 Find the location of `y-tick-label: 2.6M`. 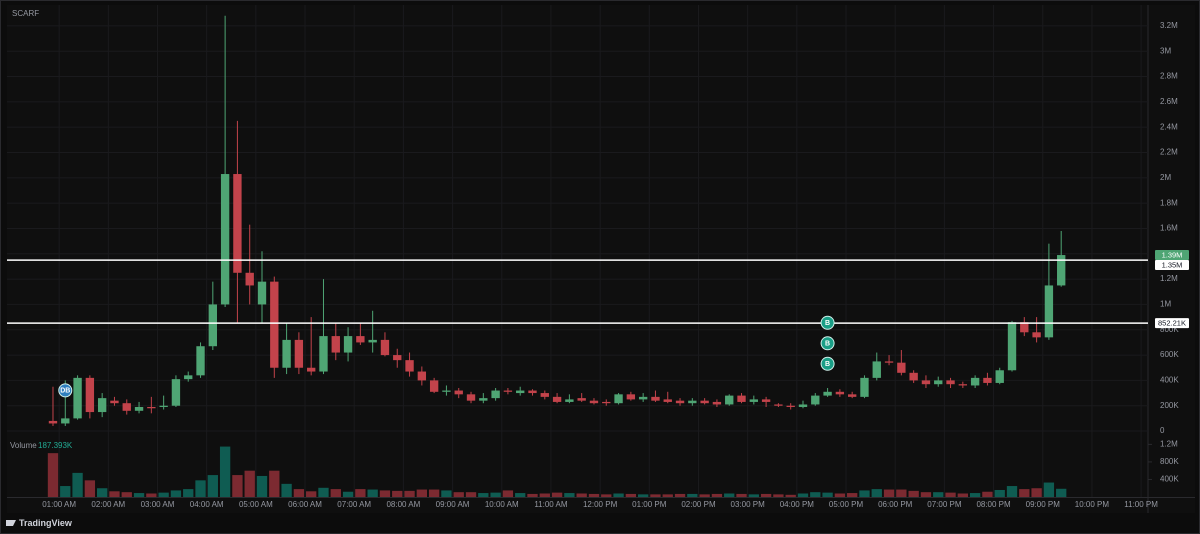

y-tick-label: 2.6M is located at coordinates (1169, 101).